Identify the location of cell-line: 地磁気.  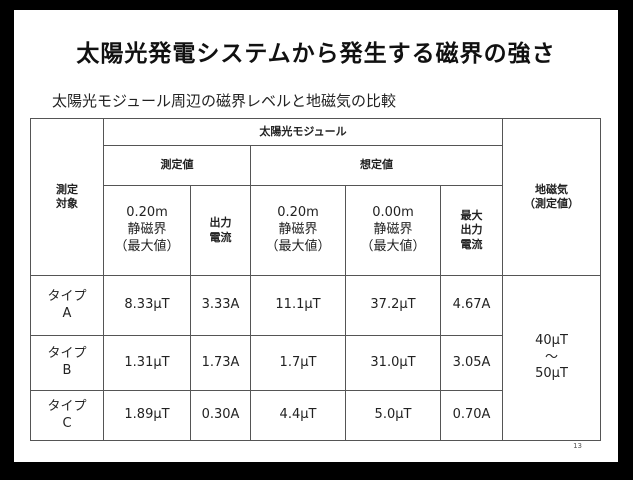
(552, 189).